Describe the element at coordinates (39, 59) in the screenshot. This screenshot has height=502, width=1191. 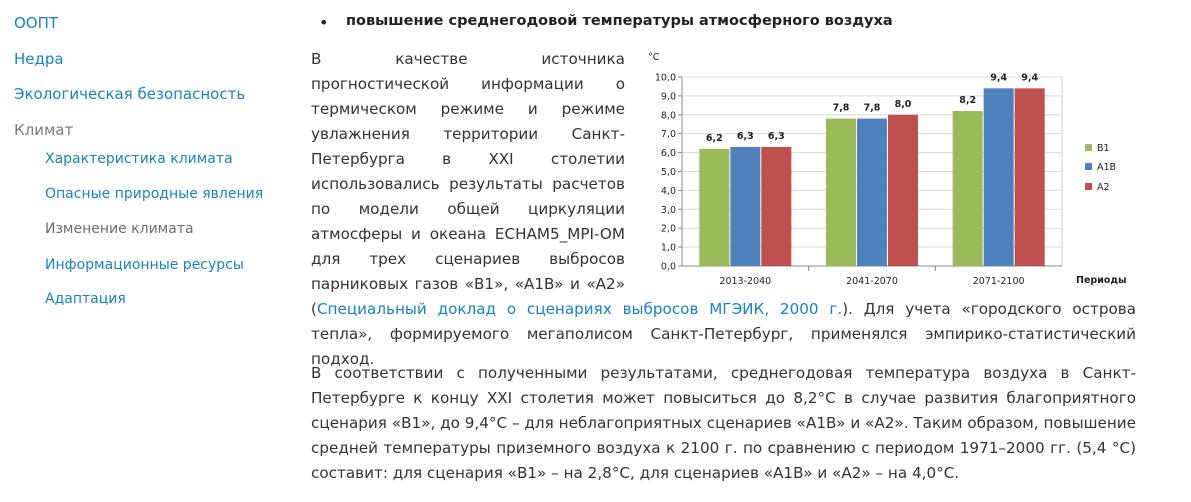
I see `sidebar-item-nedra: Недра` at that location.